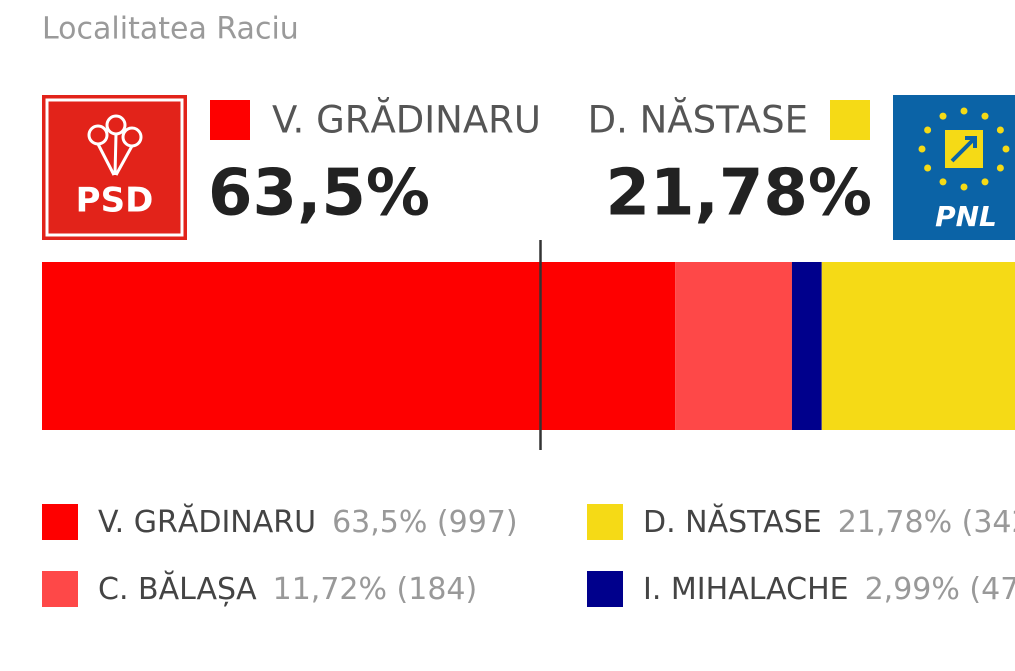  I want to click on candidate-name: V. GRĂDINARU, so click(406, 119).